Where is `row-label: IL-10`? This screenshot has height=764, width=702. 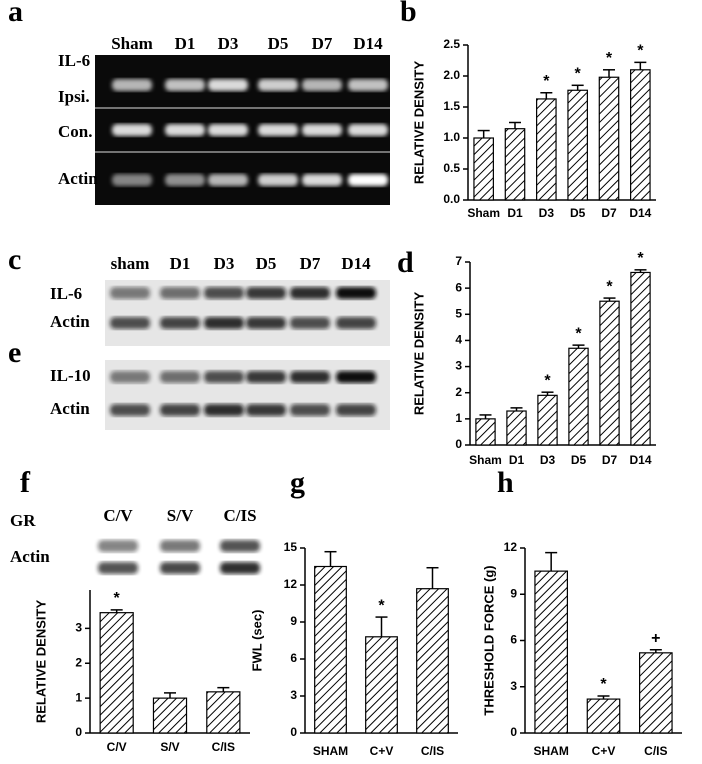 row-label: IL-10 is located at coordinates (70, 375).